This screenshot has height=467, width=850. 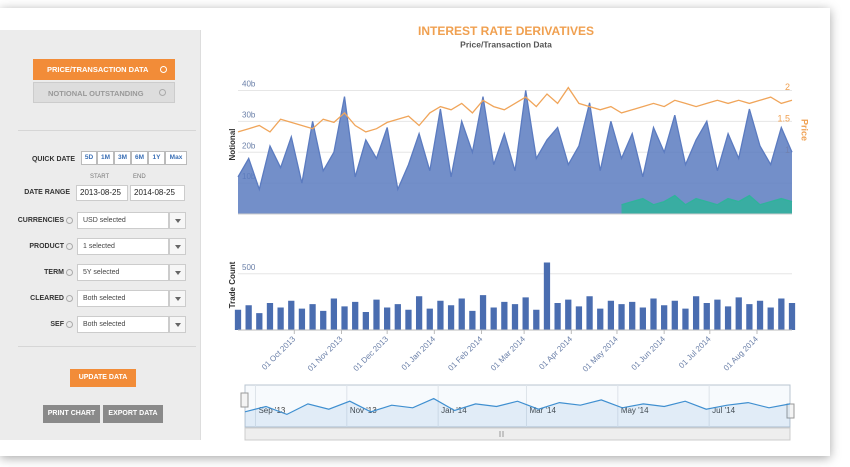 What do you see at coordinates (133, 414) in the screenshot?
I see `export-button: EXPORT DATA` at bounding box center [133, 414].